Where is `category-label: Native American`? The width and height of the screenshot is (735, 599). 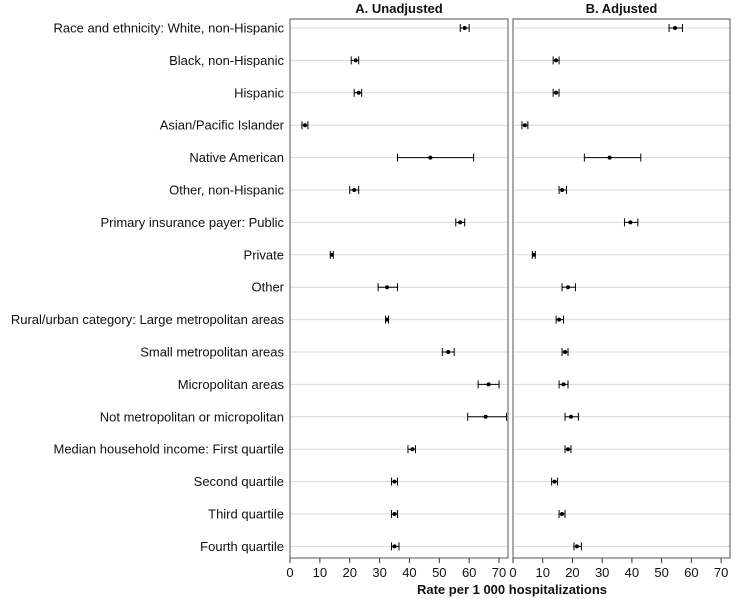
category-label: Native American is located at coordinates (236, 157).